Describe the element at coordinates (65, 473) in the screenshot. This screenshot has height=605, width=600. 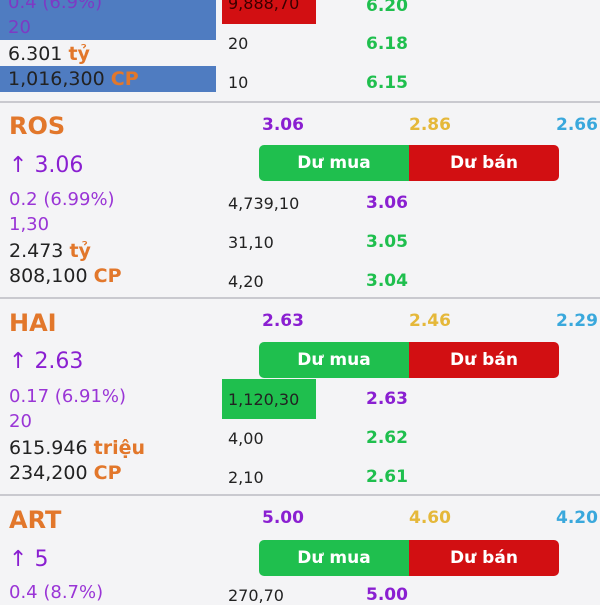
I see `volume-traded: 234,200 CP` at that location.